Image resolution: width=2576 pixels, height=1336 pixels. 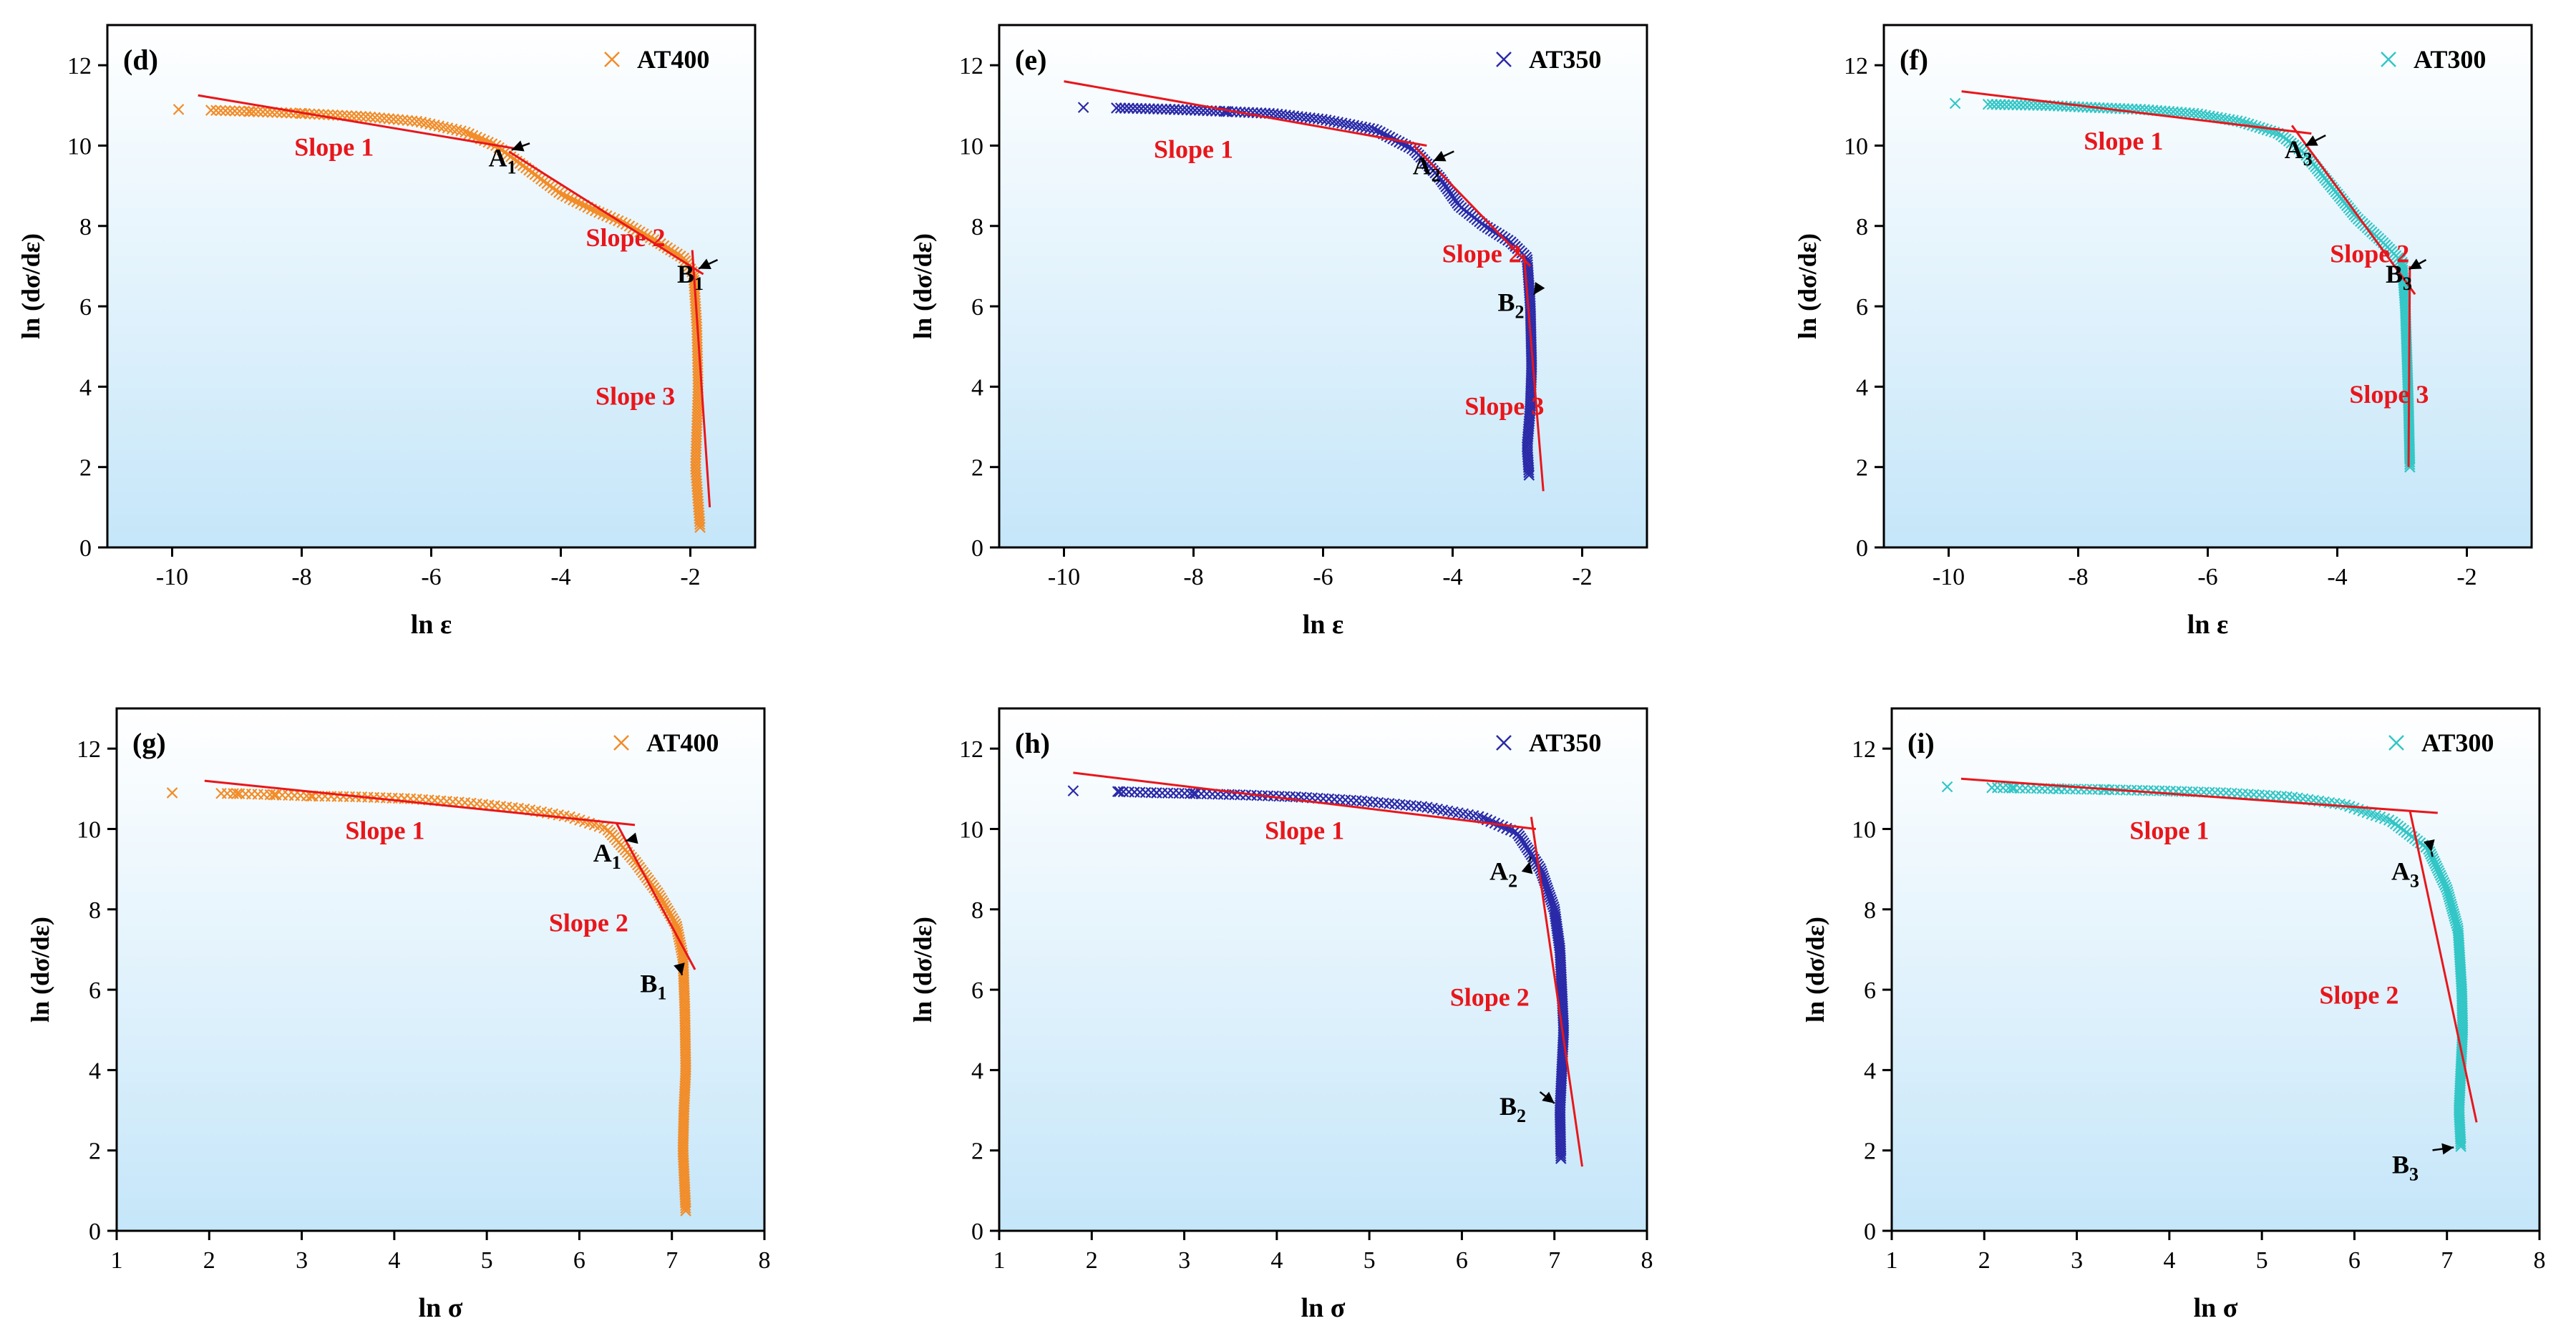 I want to click on panel-label: (h), so click(x=1032, y=743).